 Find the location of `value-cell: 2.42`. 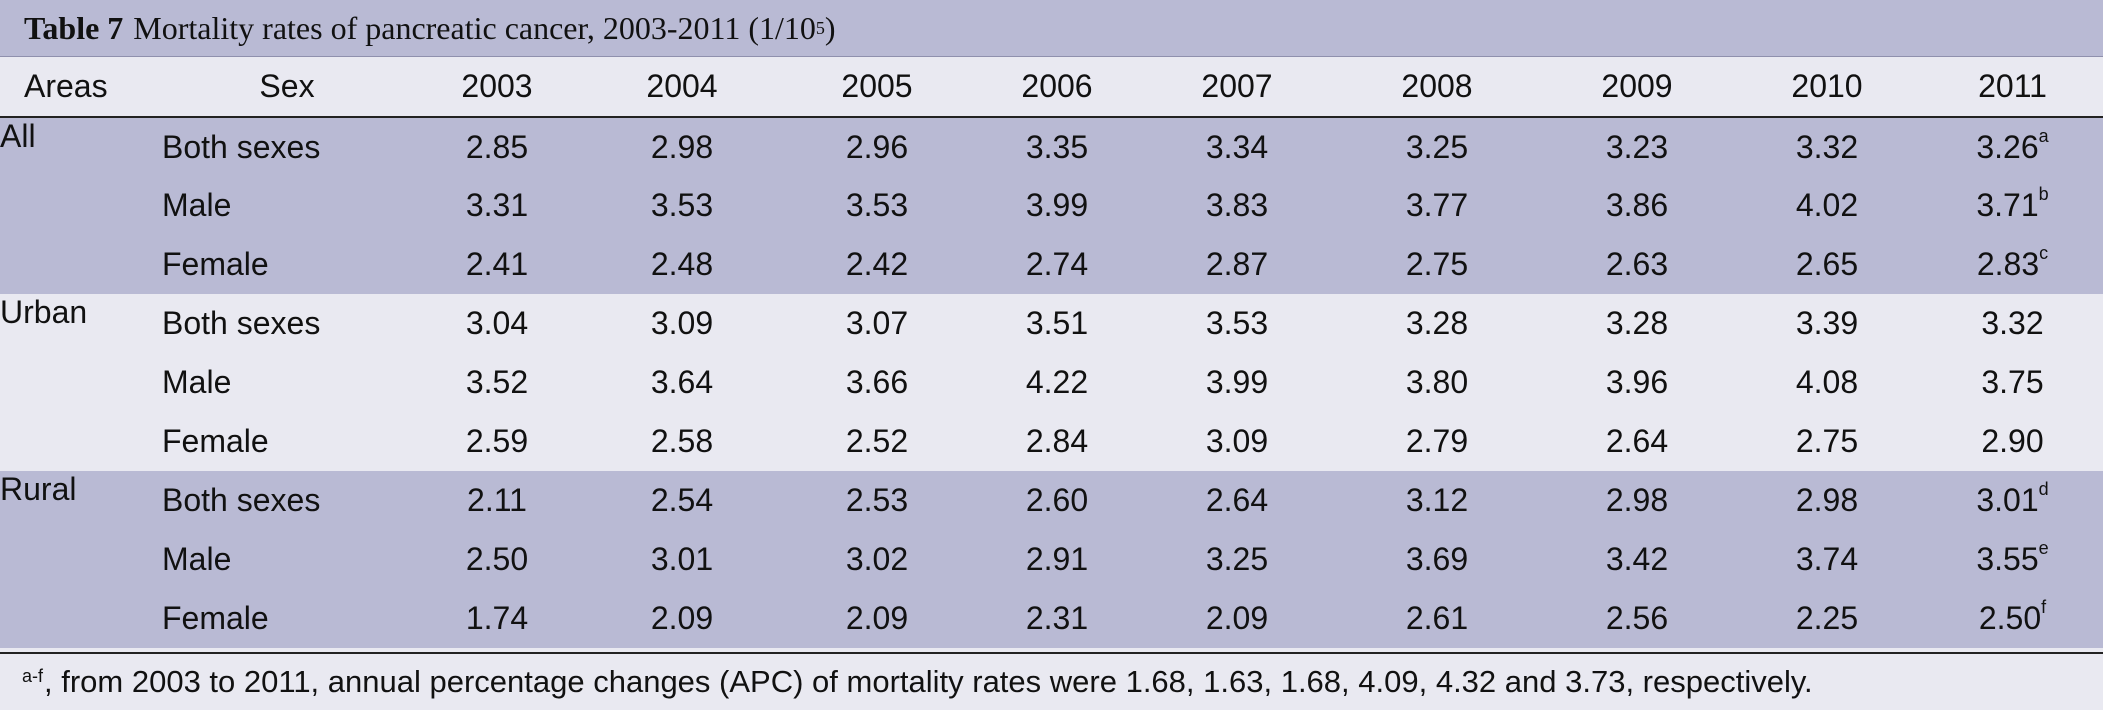

value-cell: 2.42 is located at coordinates (877, 264).